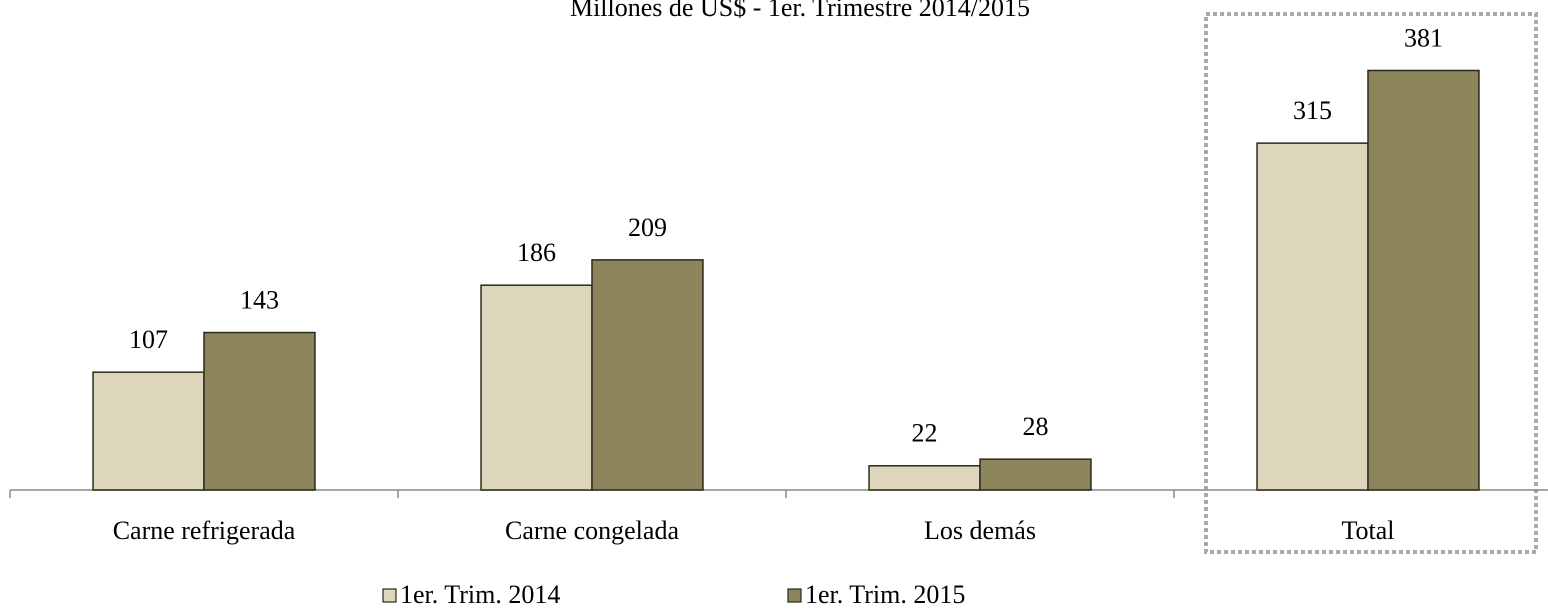  What do you see at coordinates (592, 530) in the screenshot?
I see `x-tick-label: Carne congelada` at bounding box center [592, 530].